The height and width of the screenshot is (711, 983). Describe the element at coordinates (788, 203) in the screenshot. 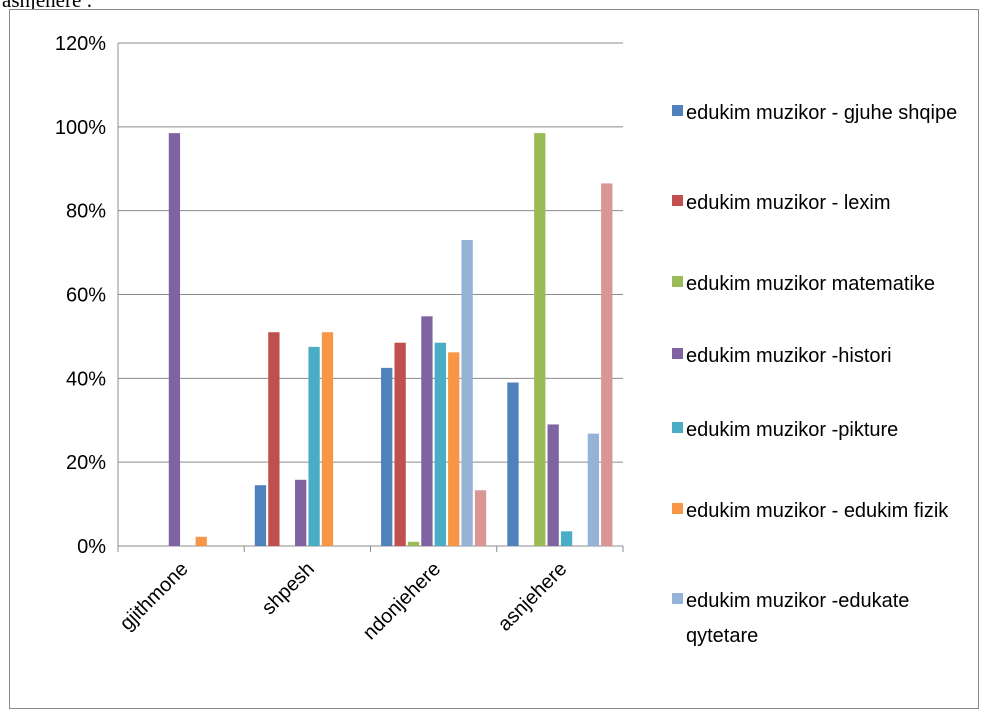

I see `legend-label: edukim muzikor - lexim` at that location.